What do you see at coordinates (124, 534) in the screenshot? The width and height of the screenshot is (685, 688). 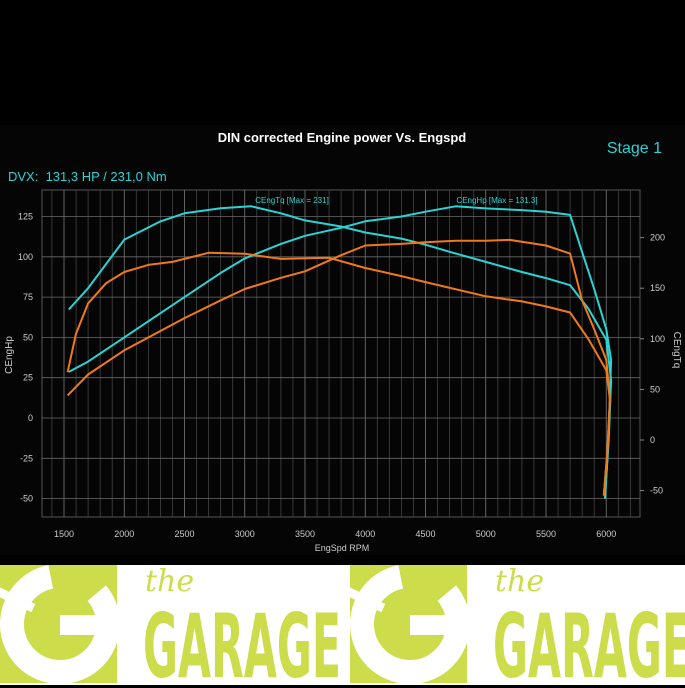 I see `x-tick-label: 2000` at bounding box center [124, 534].